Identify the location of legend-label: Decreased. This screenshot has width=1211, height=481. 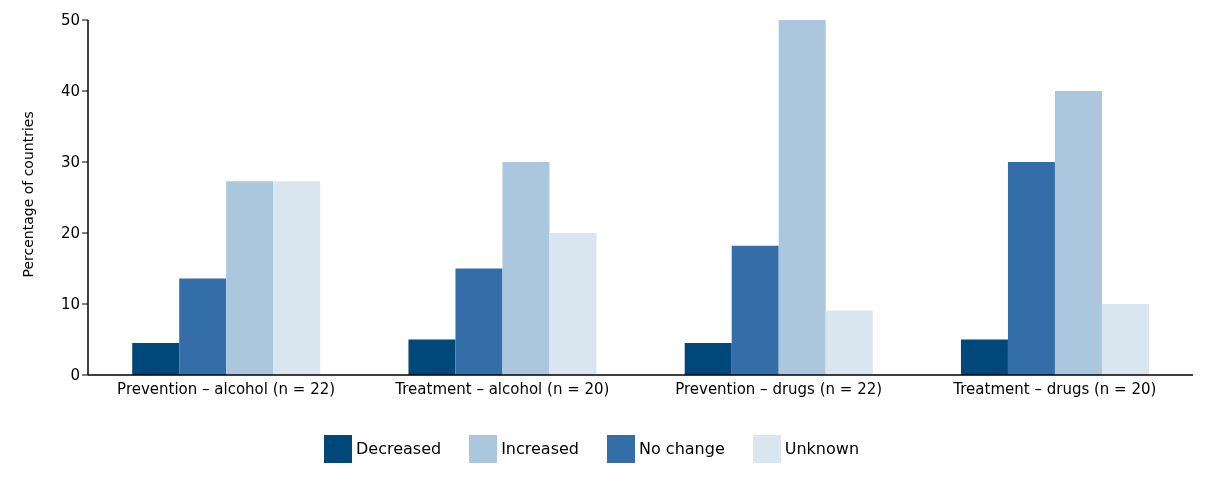
(398, 448).